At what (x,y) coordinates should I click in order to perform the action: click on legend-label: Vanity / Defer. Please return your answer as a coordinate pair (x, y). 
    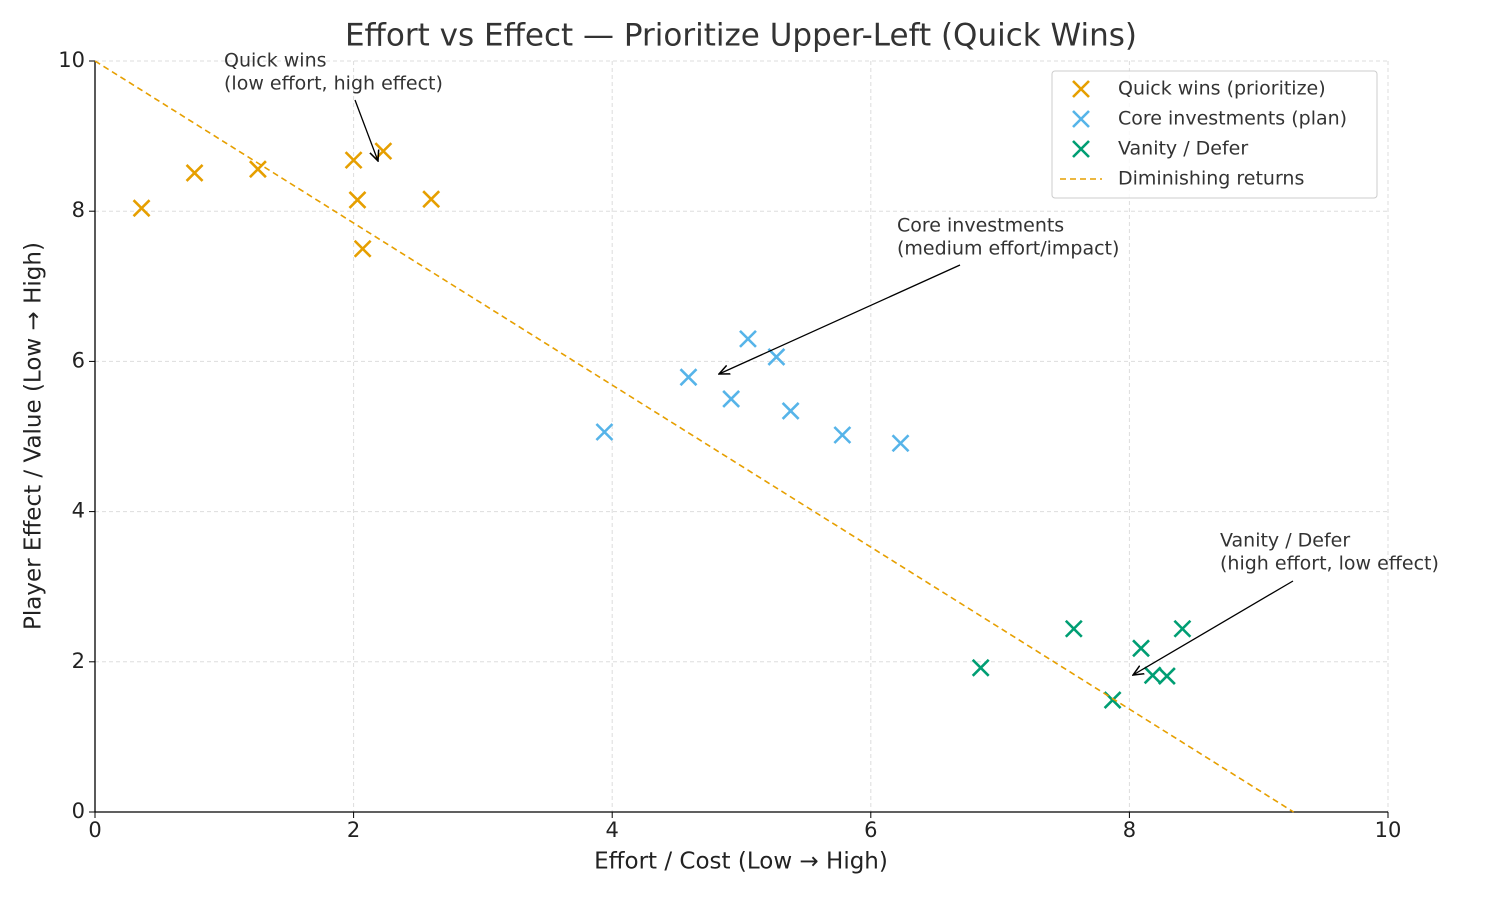
    Looking at the image, I should click on (1183, 149).